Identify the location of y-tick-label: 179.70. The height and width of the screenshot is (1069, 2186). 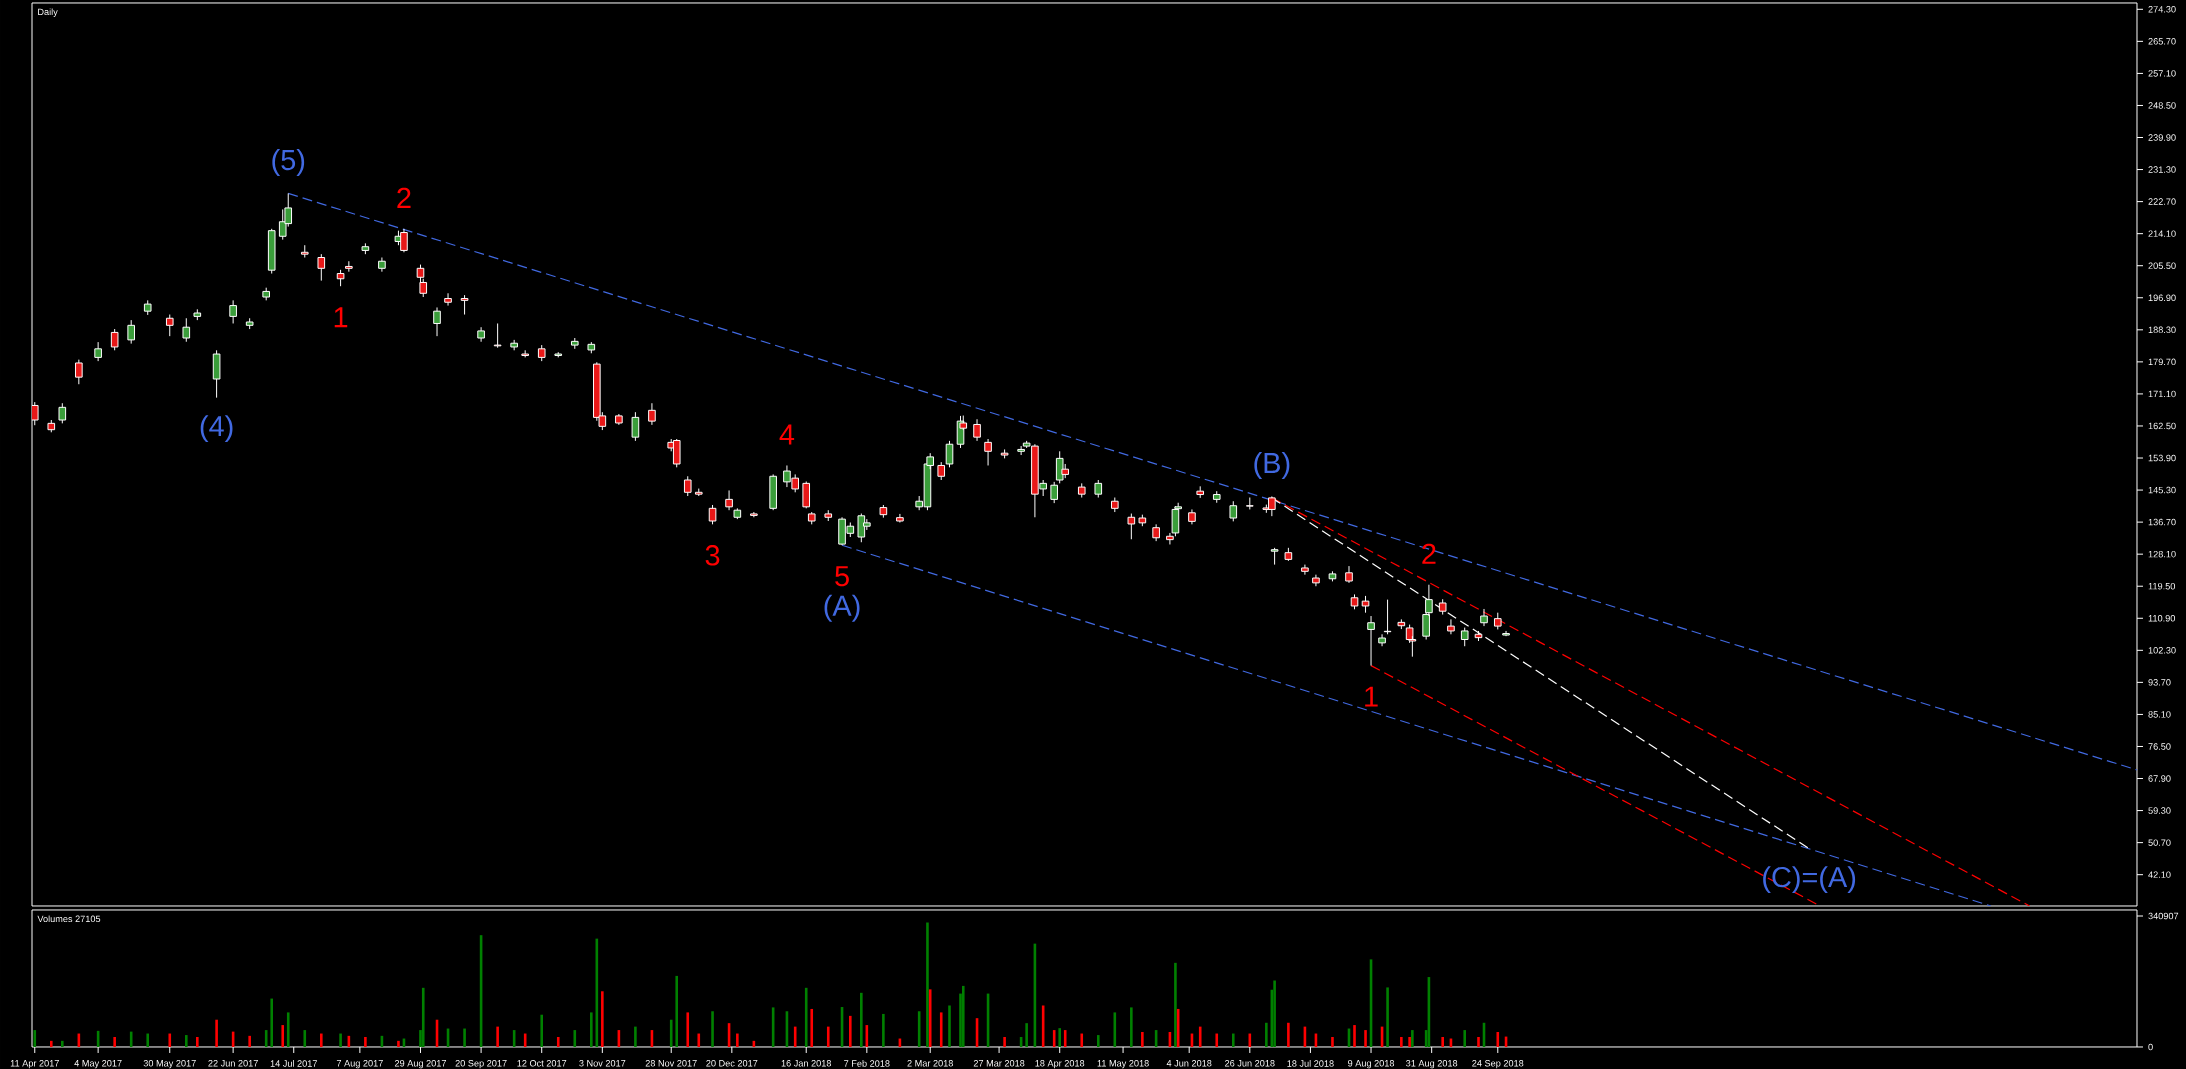
(2162, 362).